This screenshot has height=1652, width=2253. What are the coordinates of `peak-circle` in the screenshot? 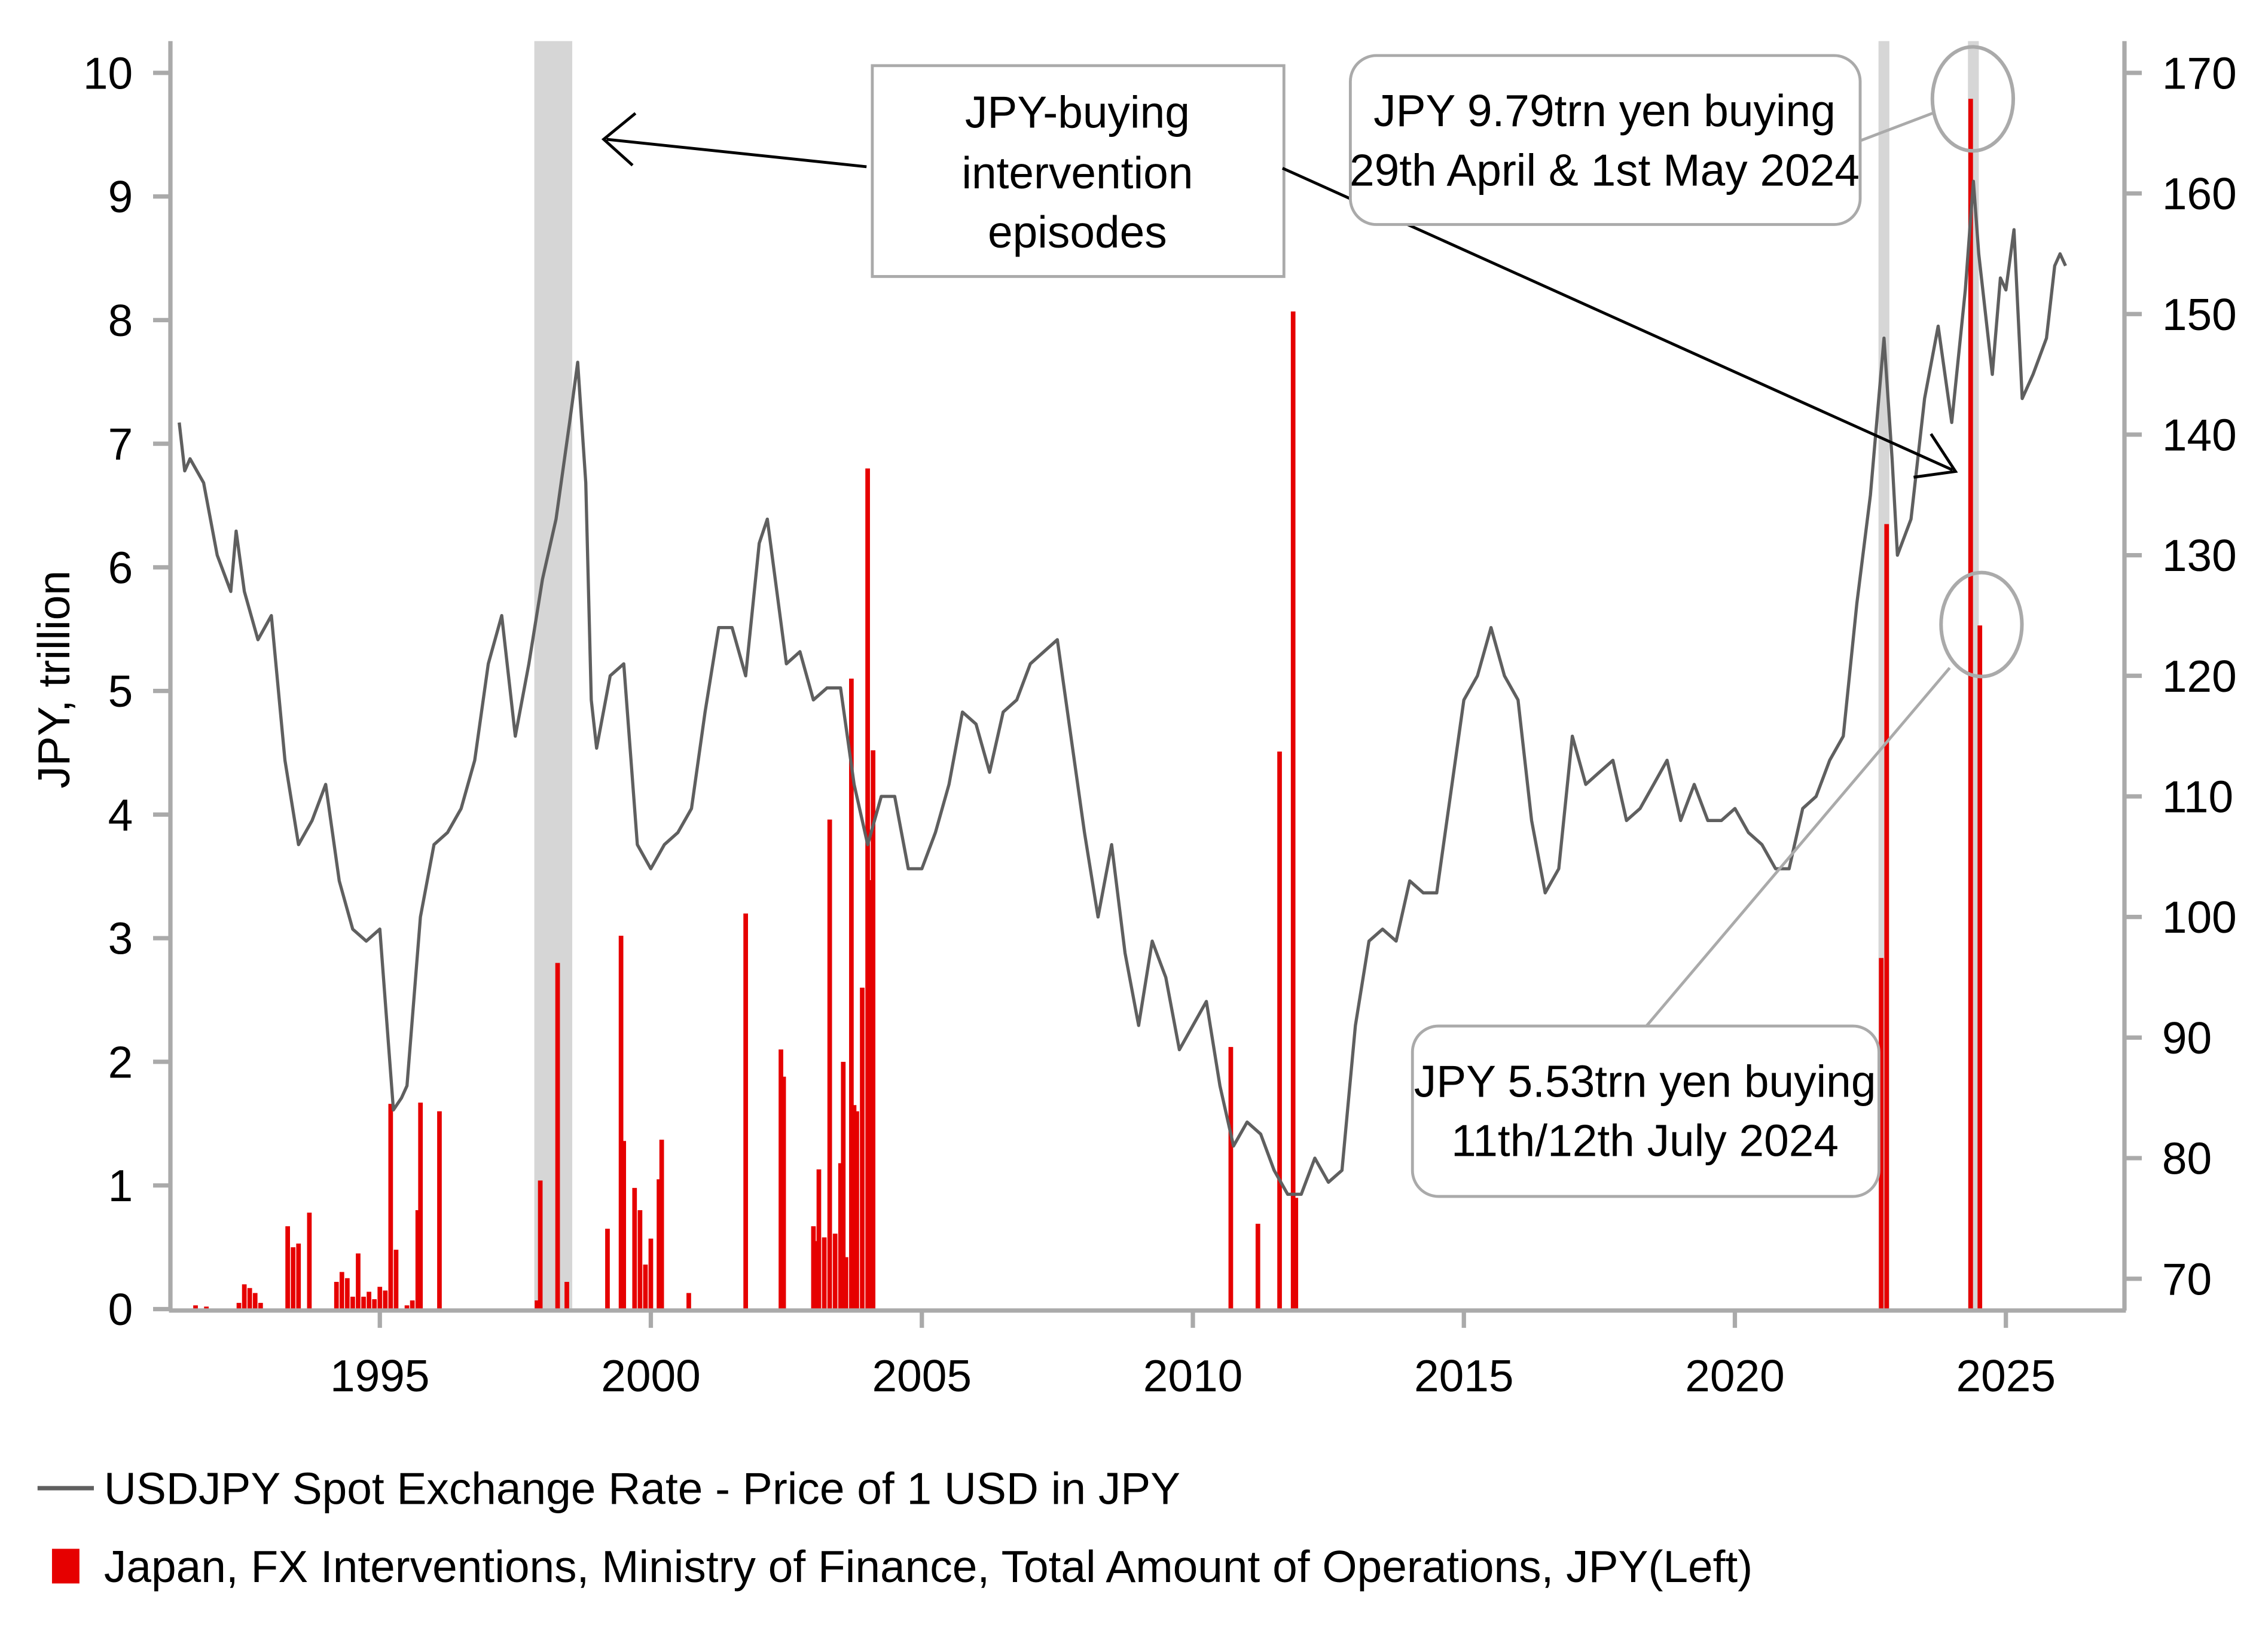 It's located at (1973, 99).